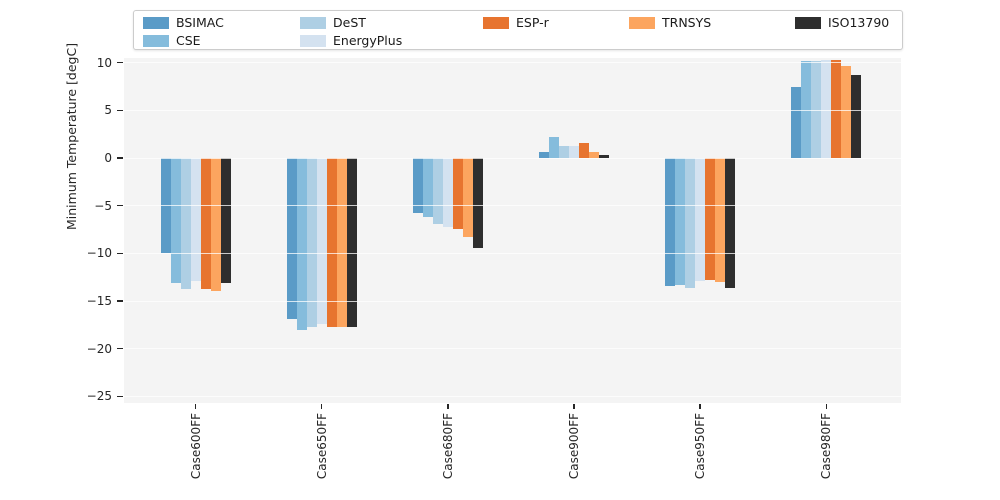  Describe the element at coordinates (710, 219) in the screenshot. I see `bar-ESP-r-Case950FF` at that location.